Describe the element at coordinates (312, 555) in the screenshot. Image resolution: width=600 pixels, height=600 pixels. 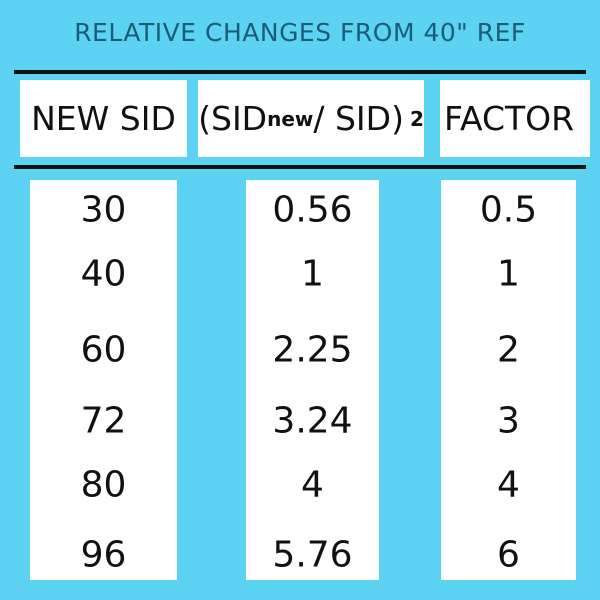
I see `table-cell: 5.76` at that location.